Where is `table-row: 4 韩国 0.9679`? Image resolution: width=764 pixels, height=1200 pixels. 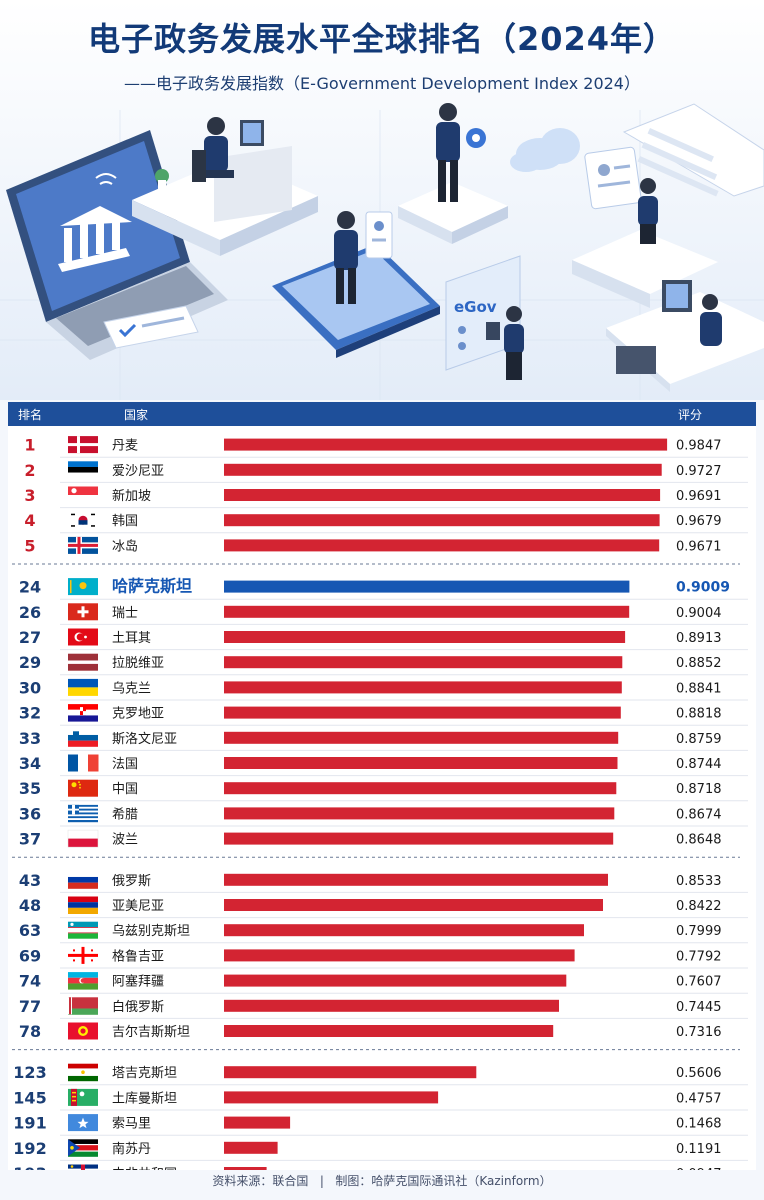
table-row: 4 韩国 0.9679 is located at coordinates (386, 518).